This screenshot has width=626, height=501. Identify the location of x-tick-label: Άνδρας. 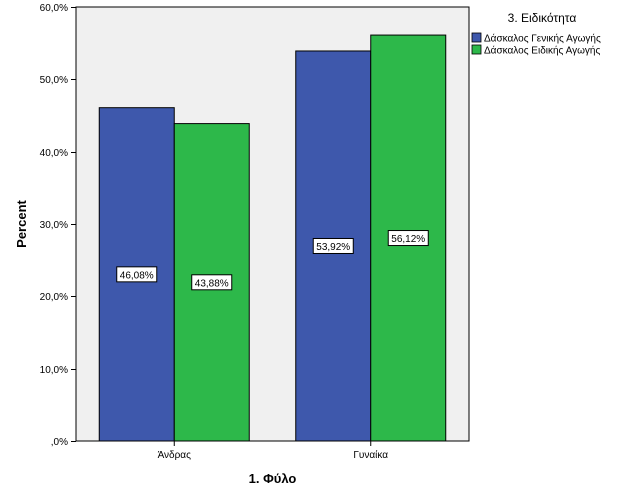
(175, 455).